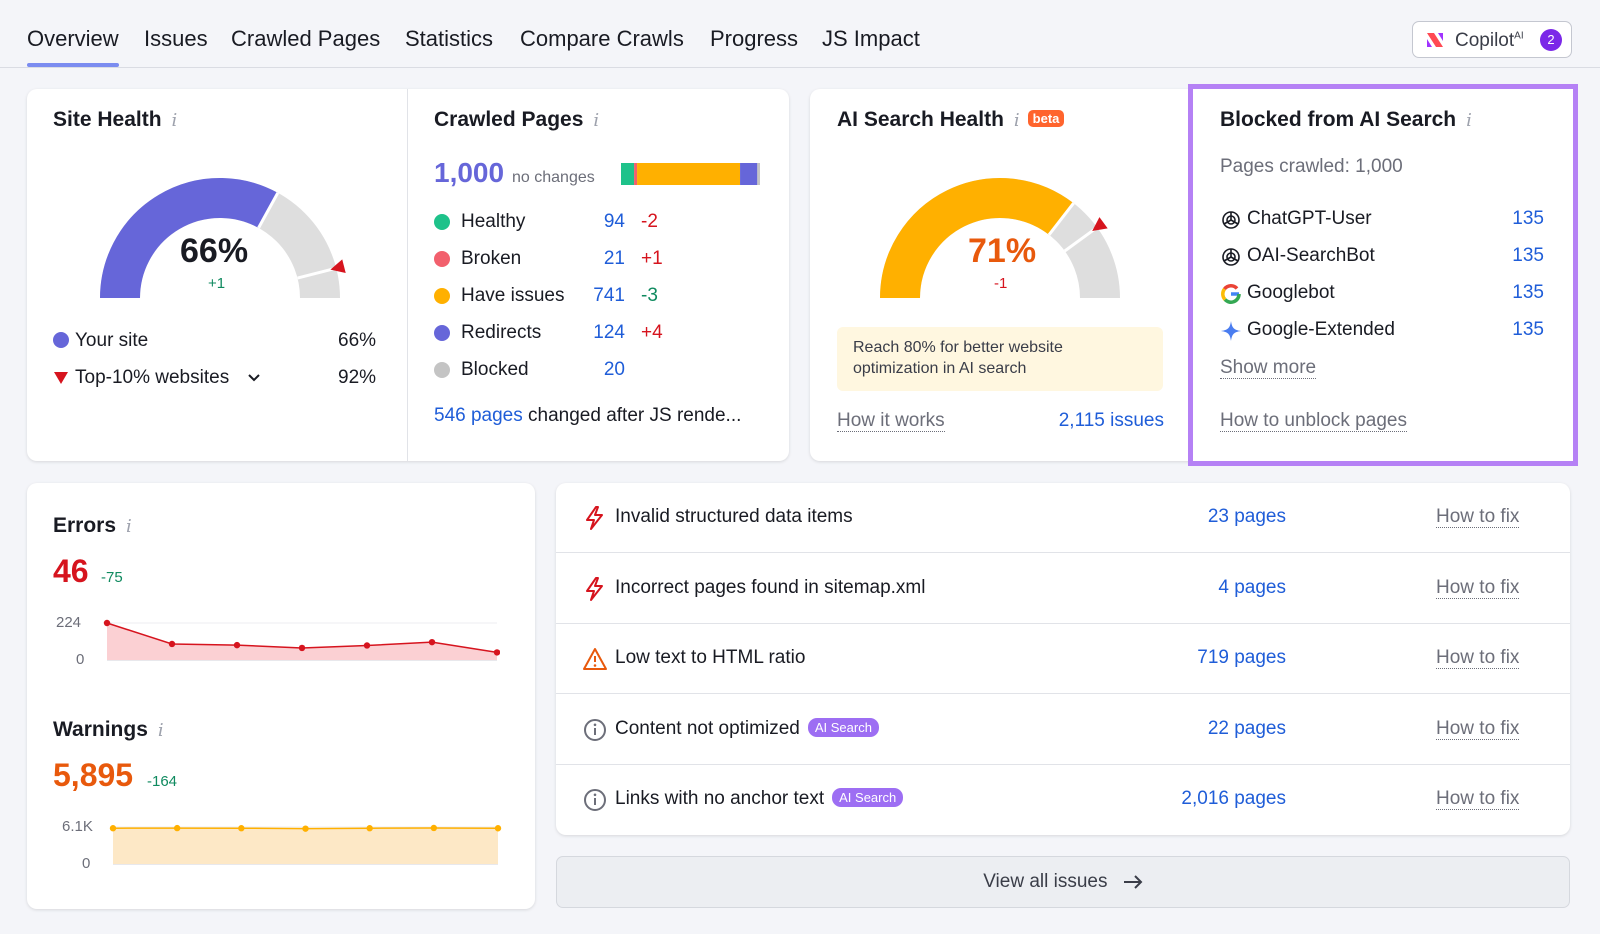  I want to click on tab-crawled-pages: Crawled Pages, so click(306, 38).